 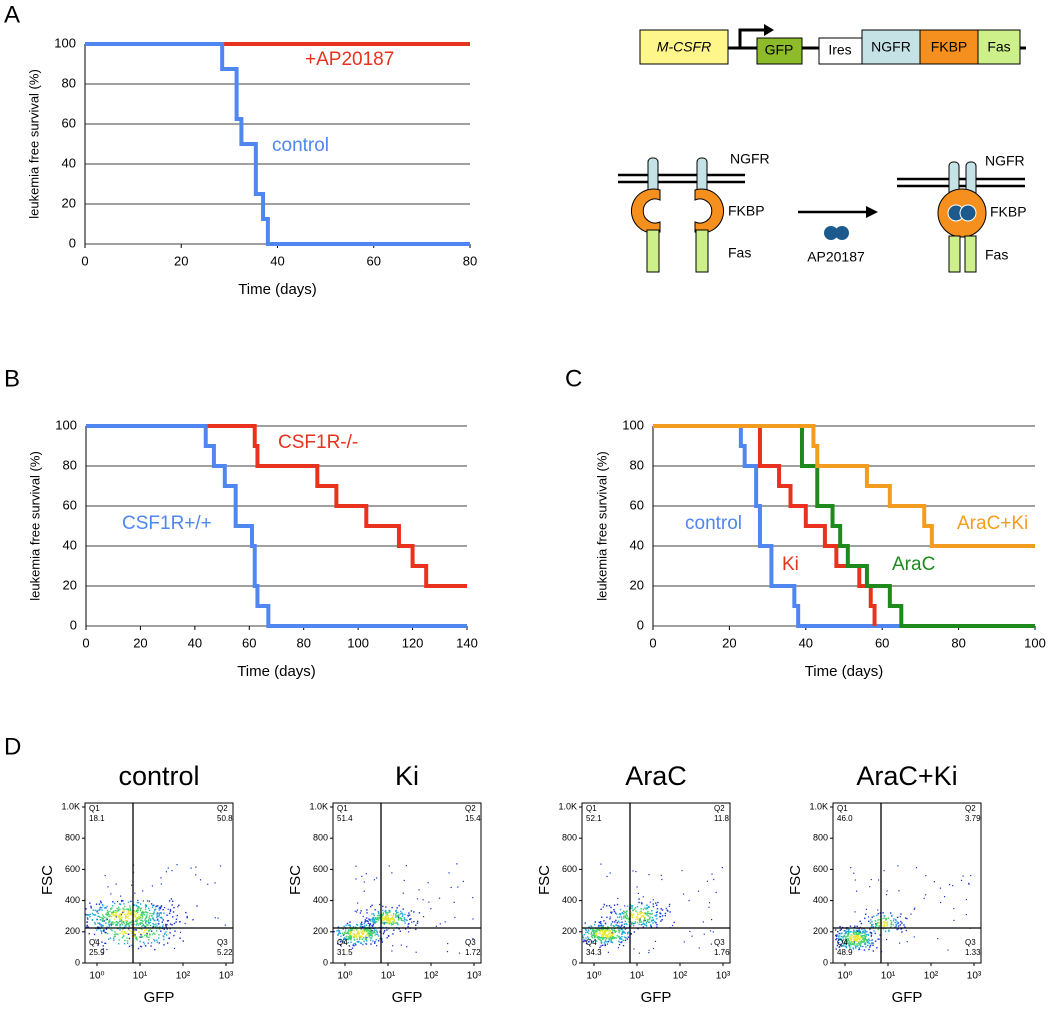 I want to click on series-label: control, so click(x=713, y=523).